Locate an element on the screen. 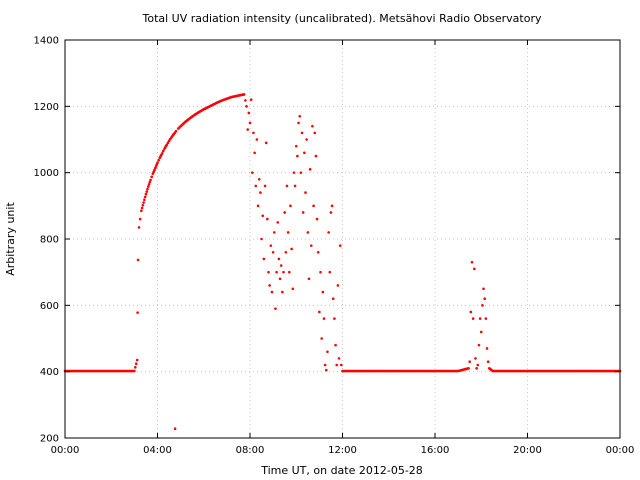 The image size is (640, 480). x-tick-label: 12:00 is located at coordinates (342, 450).